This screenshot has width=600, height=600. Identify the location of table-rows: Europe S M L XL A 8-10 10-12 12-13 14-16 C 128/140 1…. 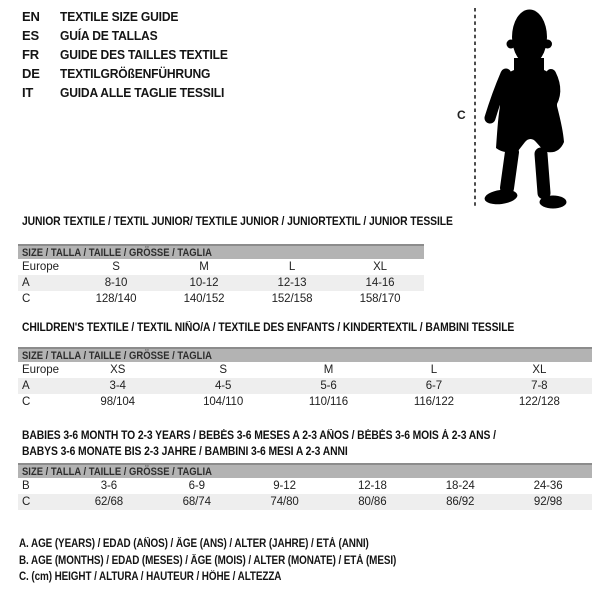
(221, 283).